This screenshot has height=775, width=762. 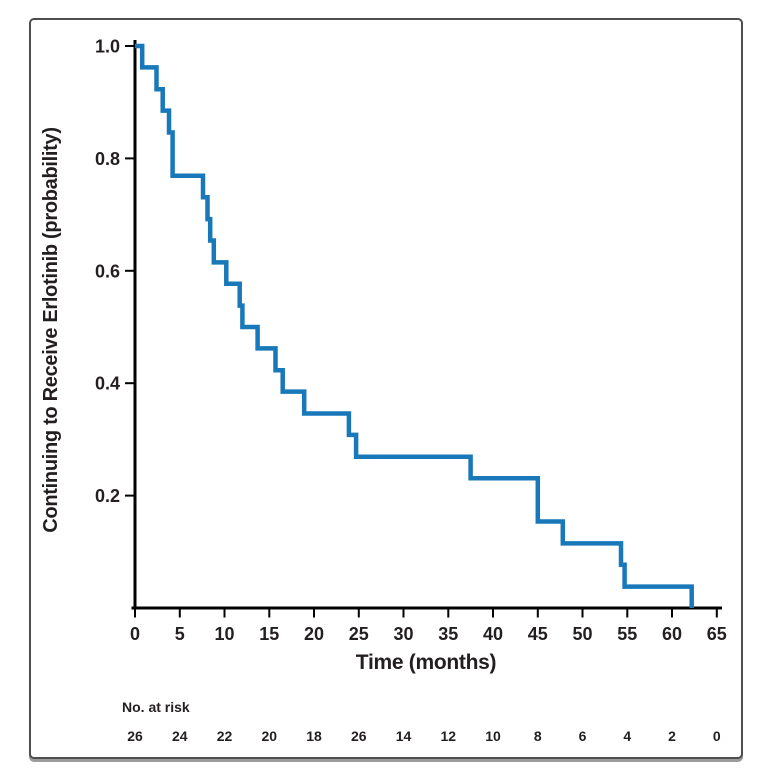 I want to click on x-tick-label: 40, so click(x=493, y=634).